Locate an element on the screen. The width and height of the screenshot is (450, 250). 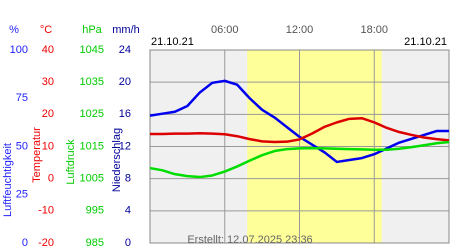
y-tick-label: 40 is located at coordinates (48, 50).